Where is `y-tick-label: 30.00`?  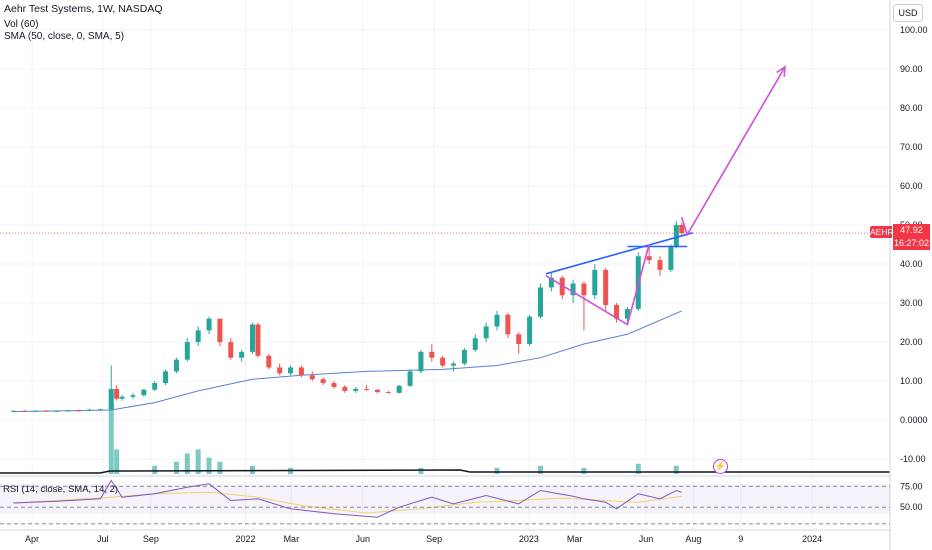 y-tick-label: 30.00 is located at coordinates (911, 303).